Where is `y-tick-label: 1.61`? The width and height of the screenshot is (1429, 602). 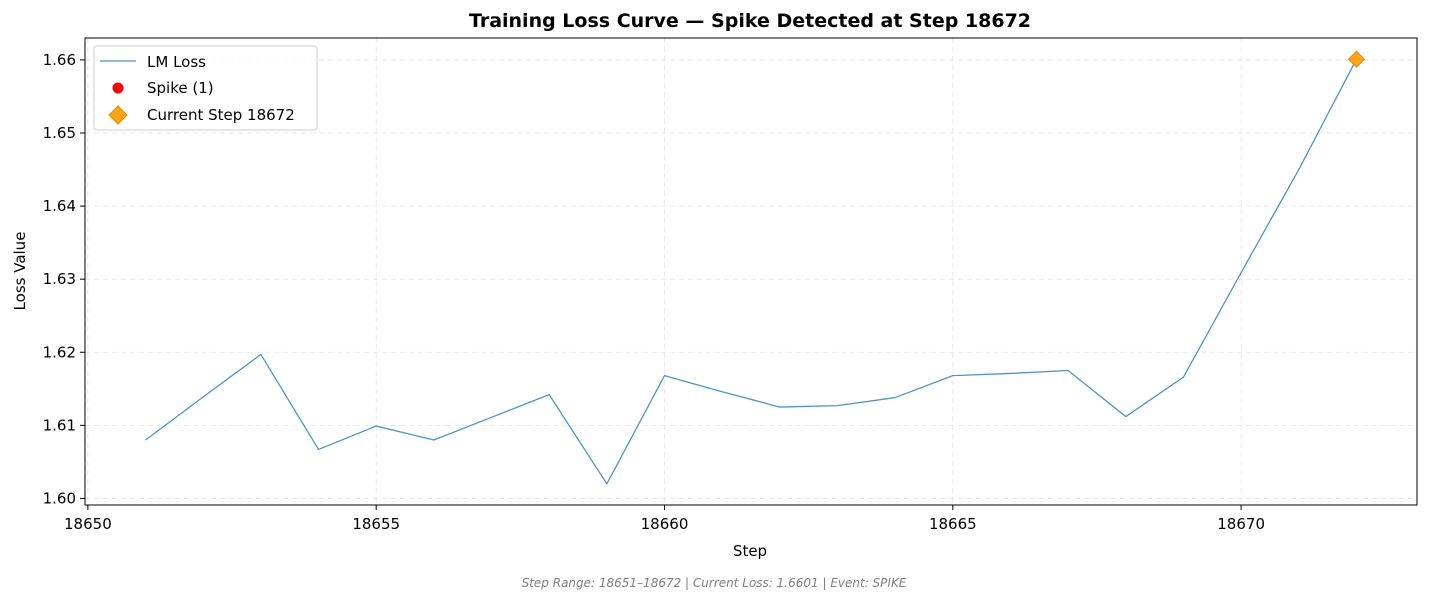 y-tick-label: 1.61 is located at coordinates (59, 425).